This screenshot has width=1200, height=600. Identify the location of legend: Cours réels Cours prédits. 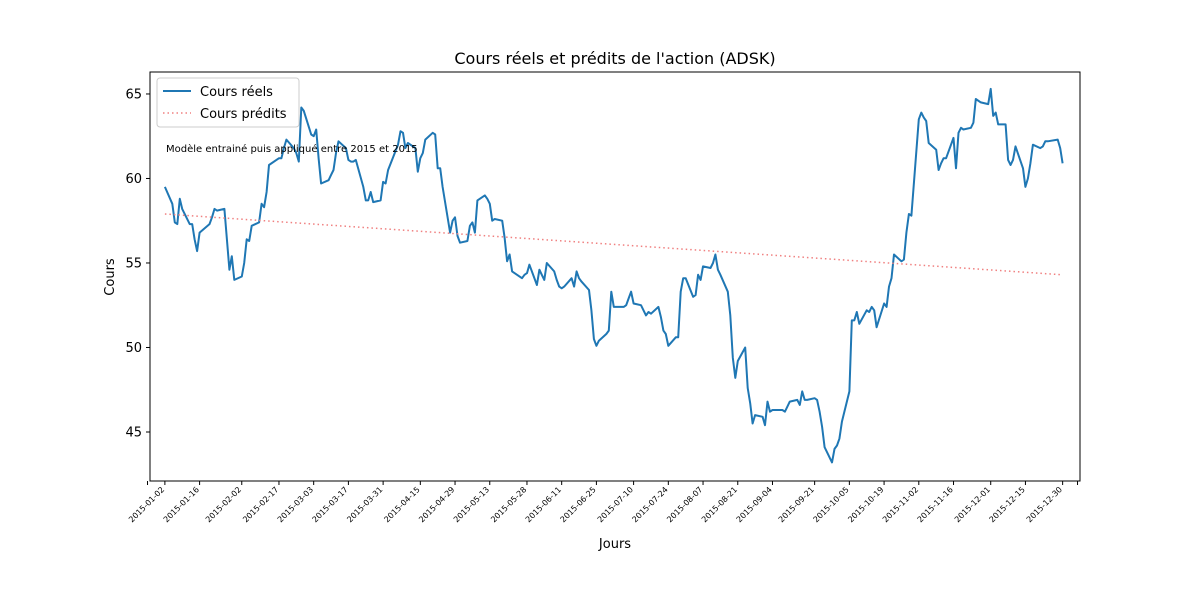
(228, 102).